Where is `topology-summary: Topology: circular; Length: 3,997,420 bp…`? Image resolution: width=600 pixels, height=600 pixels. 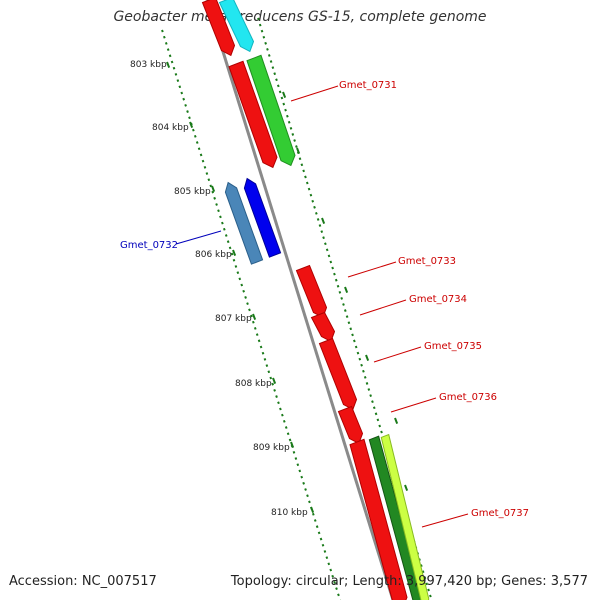
topology-summary: Topology: circular; Length: 3,997,420 bp… is located at coordinates (409, 581).